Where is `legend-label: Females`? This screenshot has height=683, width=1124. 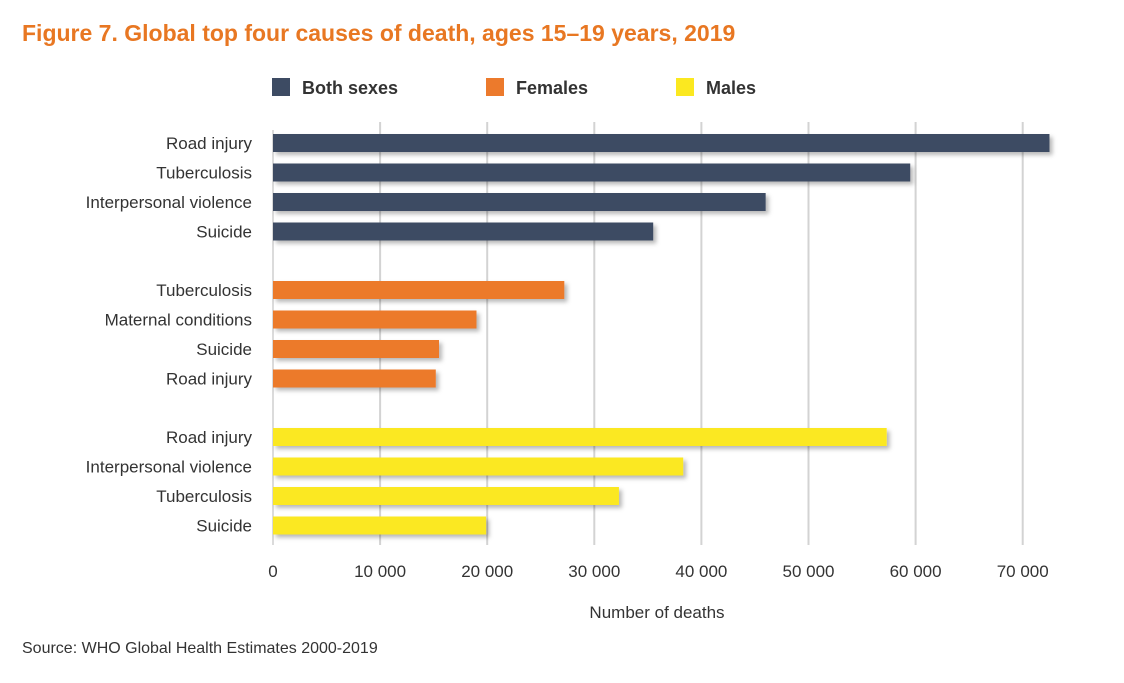
legend-label: Females is located at coordinates (552, 88).